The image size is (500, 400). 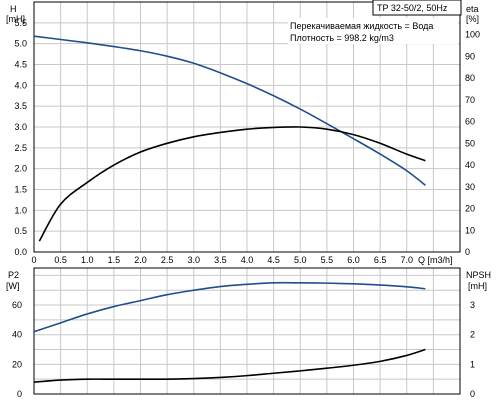 I want to click on x-tick-label: 4.5, so click(x=273, y=260).